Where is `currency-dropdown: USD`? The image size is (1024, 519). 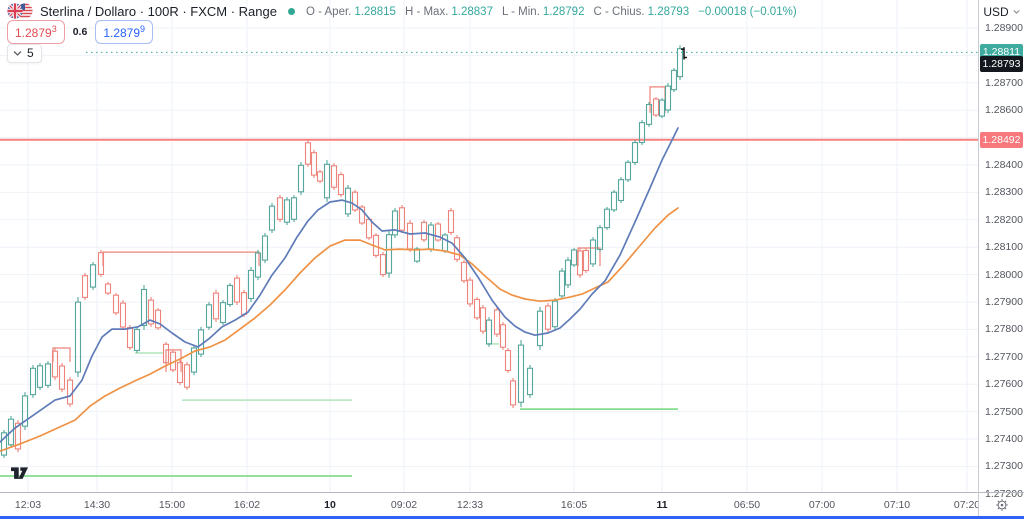 currency-dropdown: USD is located at coordinates (1001, 12).